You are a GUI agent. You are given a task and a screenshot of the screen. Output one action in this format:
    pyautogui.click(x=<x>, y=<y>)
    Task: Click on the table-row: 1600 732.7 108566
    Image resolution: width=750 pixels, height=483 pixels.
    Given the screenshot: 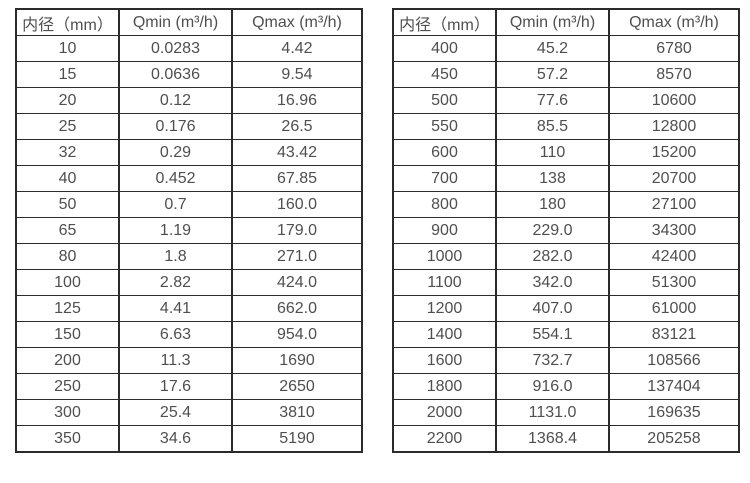 What is the action you would take?
    pyautogui.click(x=566, y=360)
    